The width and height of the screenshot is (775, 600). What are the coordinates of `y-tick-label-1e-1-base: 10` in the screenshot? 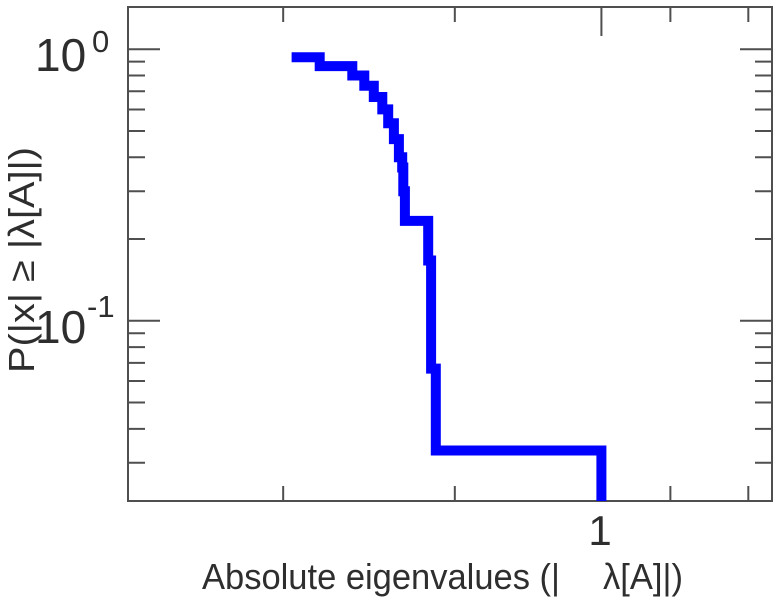 It's located at (60, 327).